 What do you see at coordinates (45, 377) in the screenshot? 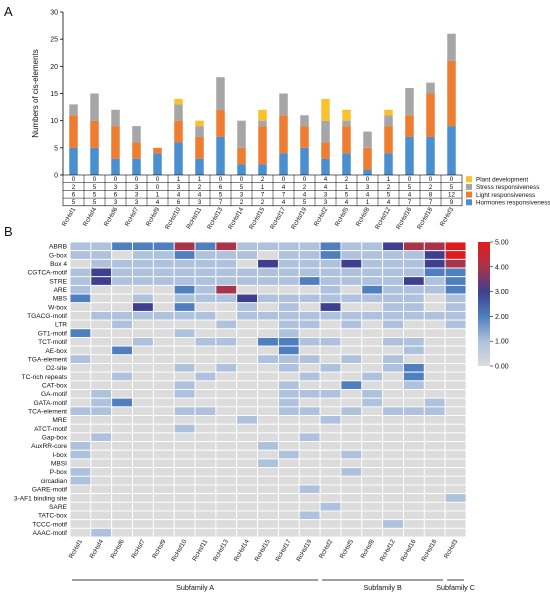
I see `row-label: TC-rich repeats` at bounding box center [45, 377].